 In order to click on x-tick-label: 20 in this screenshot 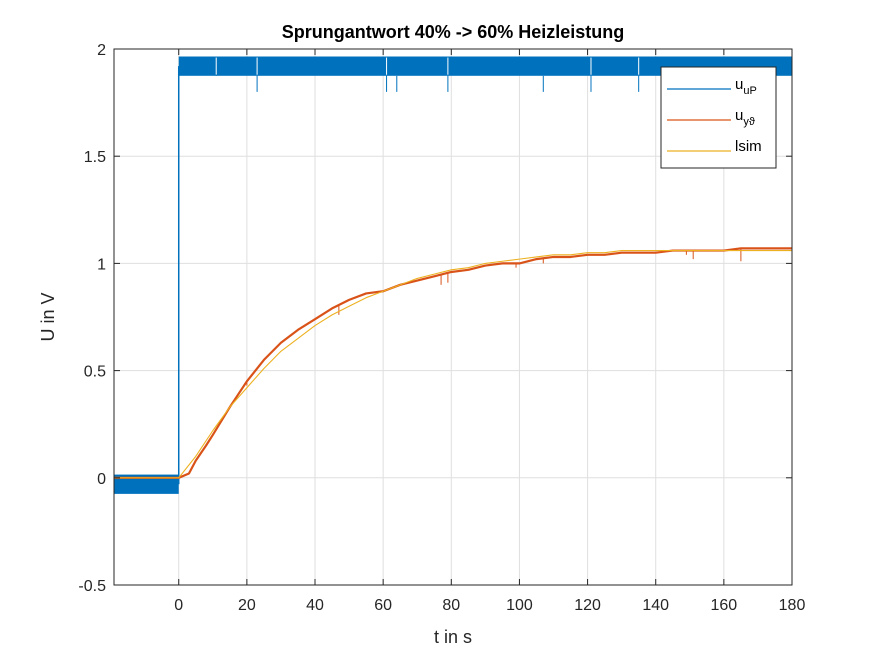, I will do `click(247, 605)`.